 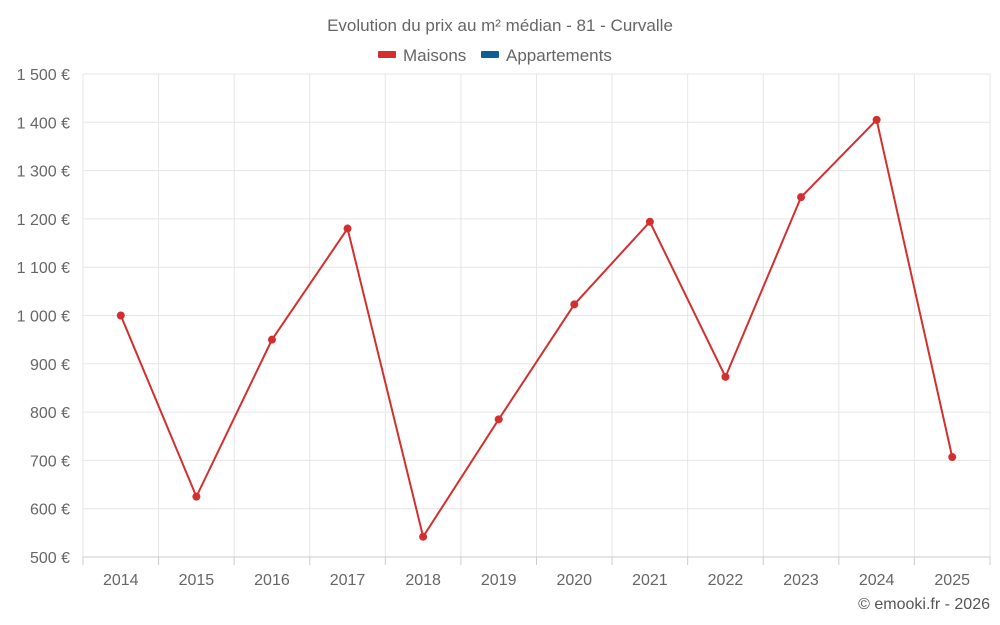 What do you see at coordinates (924, 604) in the screenshot?
I see `credit-text: © emooki.fr - 2026` at bounding box center [924, 604].